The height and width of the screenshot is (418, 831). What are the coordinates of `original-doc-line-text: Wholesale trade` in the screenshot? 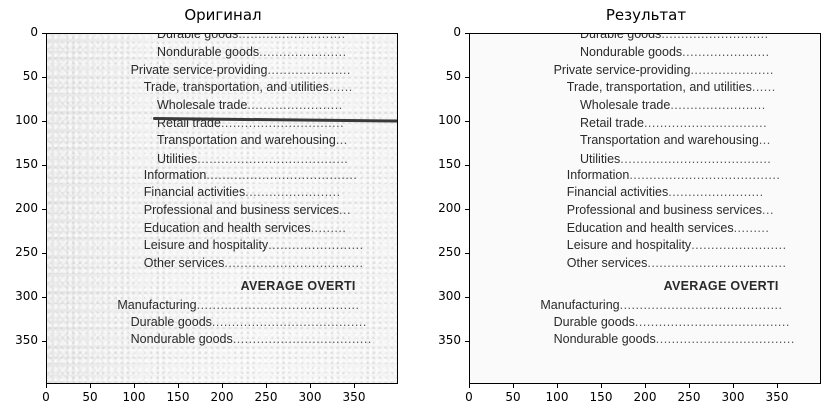 It's located at (202, 105).